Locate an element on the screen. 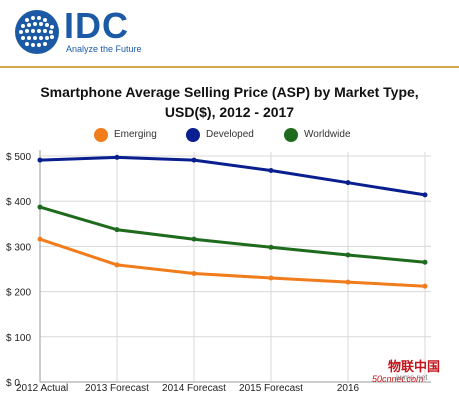 This screenshot has height=406, width=459. y-tick-label: $ 0 is located at coordinates (13, 383).